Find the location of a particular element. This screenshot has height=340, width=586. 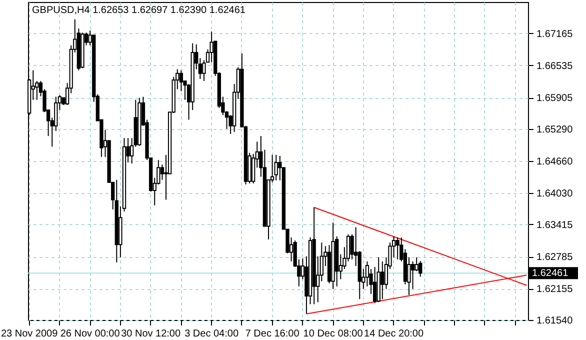

x-tick-label: 30 Nov 12:00 is located at coordinates (151, 334).